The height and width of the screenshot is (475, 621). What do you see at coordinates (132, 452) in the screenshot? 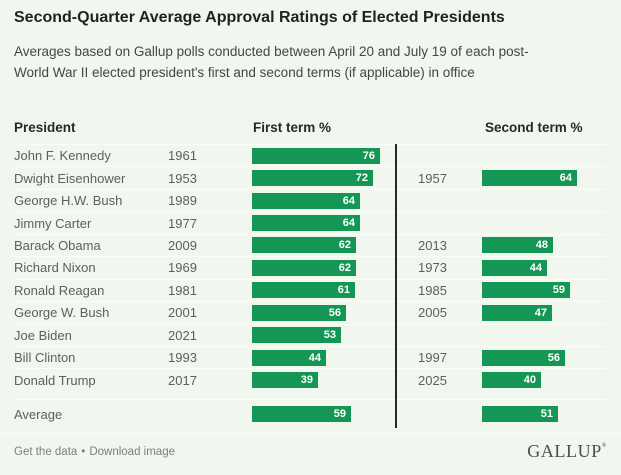
I see `download-image-link: Download image` at bounding box center [132, 452].